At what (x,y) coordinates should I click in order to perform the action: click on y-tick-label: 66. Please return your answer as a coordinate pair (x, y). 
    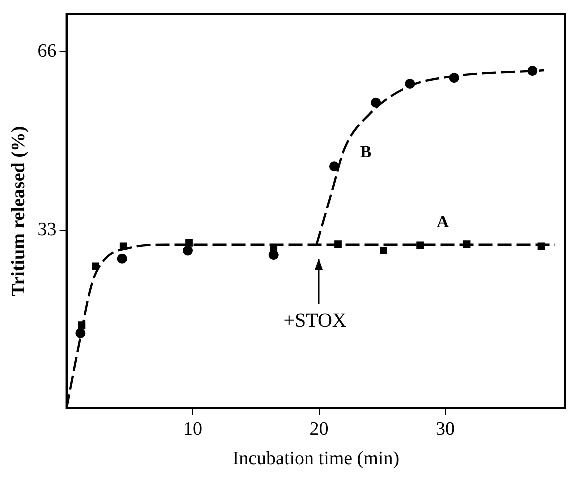
    Looking at the image, I should click on (47, 51).